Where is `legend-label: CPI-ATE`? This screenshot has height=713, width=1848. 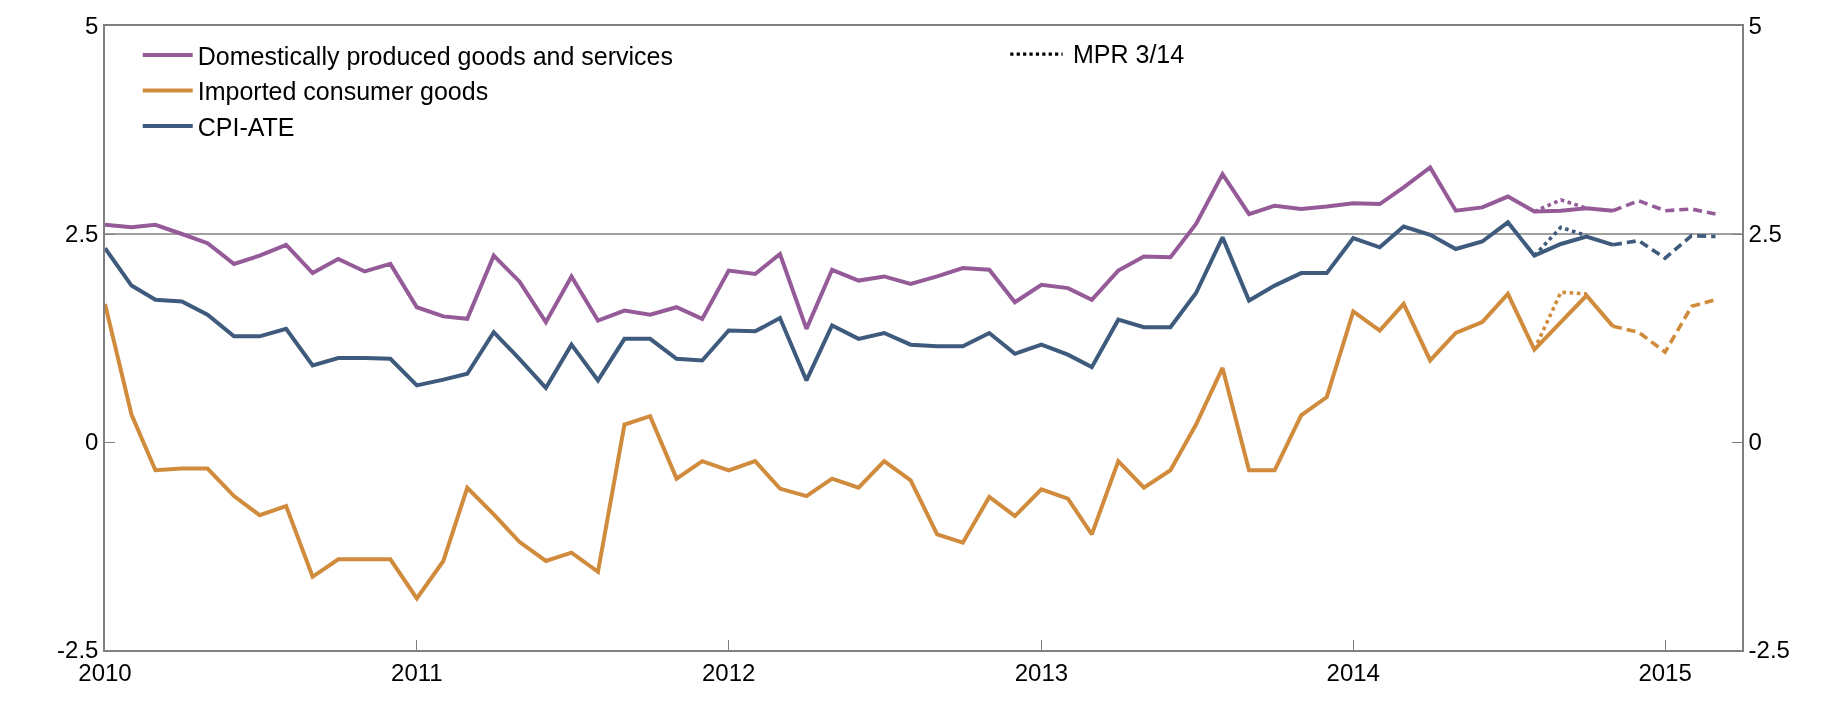 legend-label: CPI-ATE is located at coordinates (246, 126).